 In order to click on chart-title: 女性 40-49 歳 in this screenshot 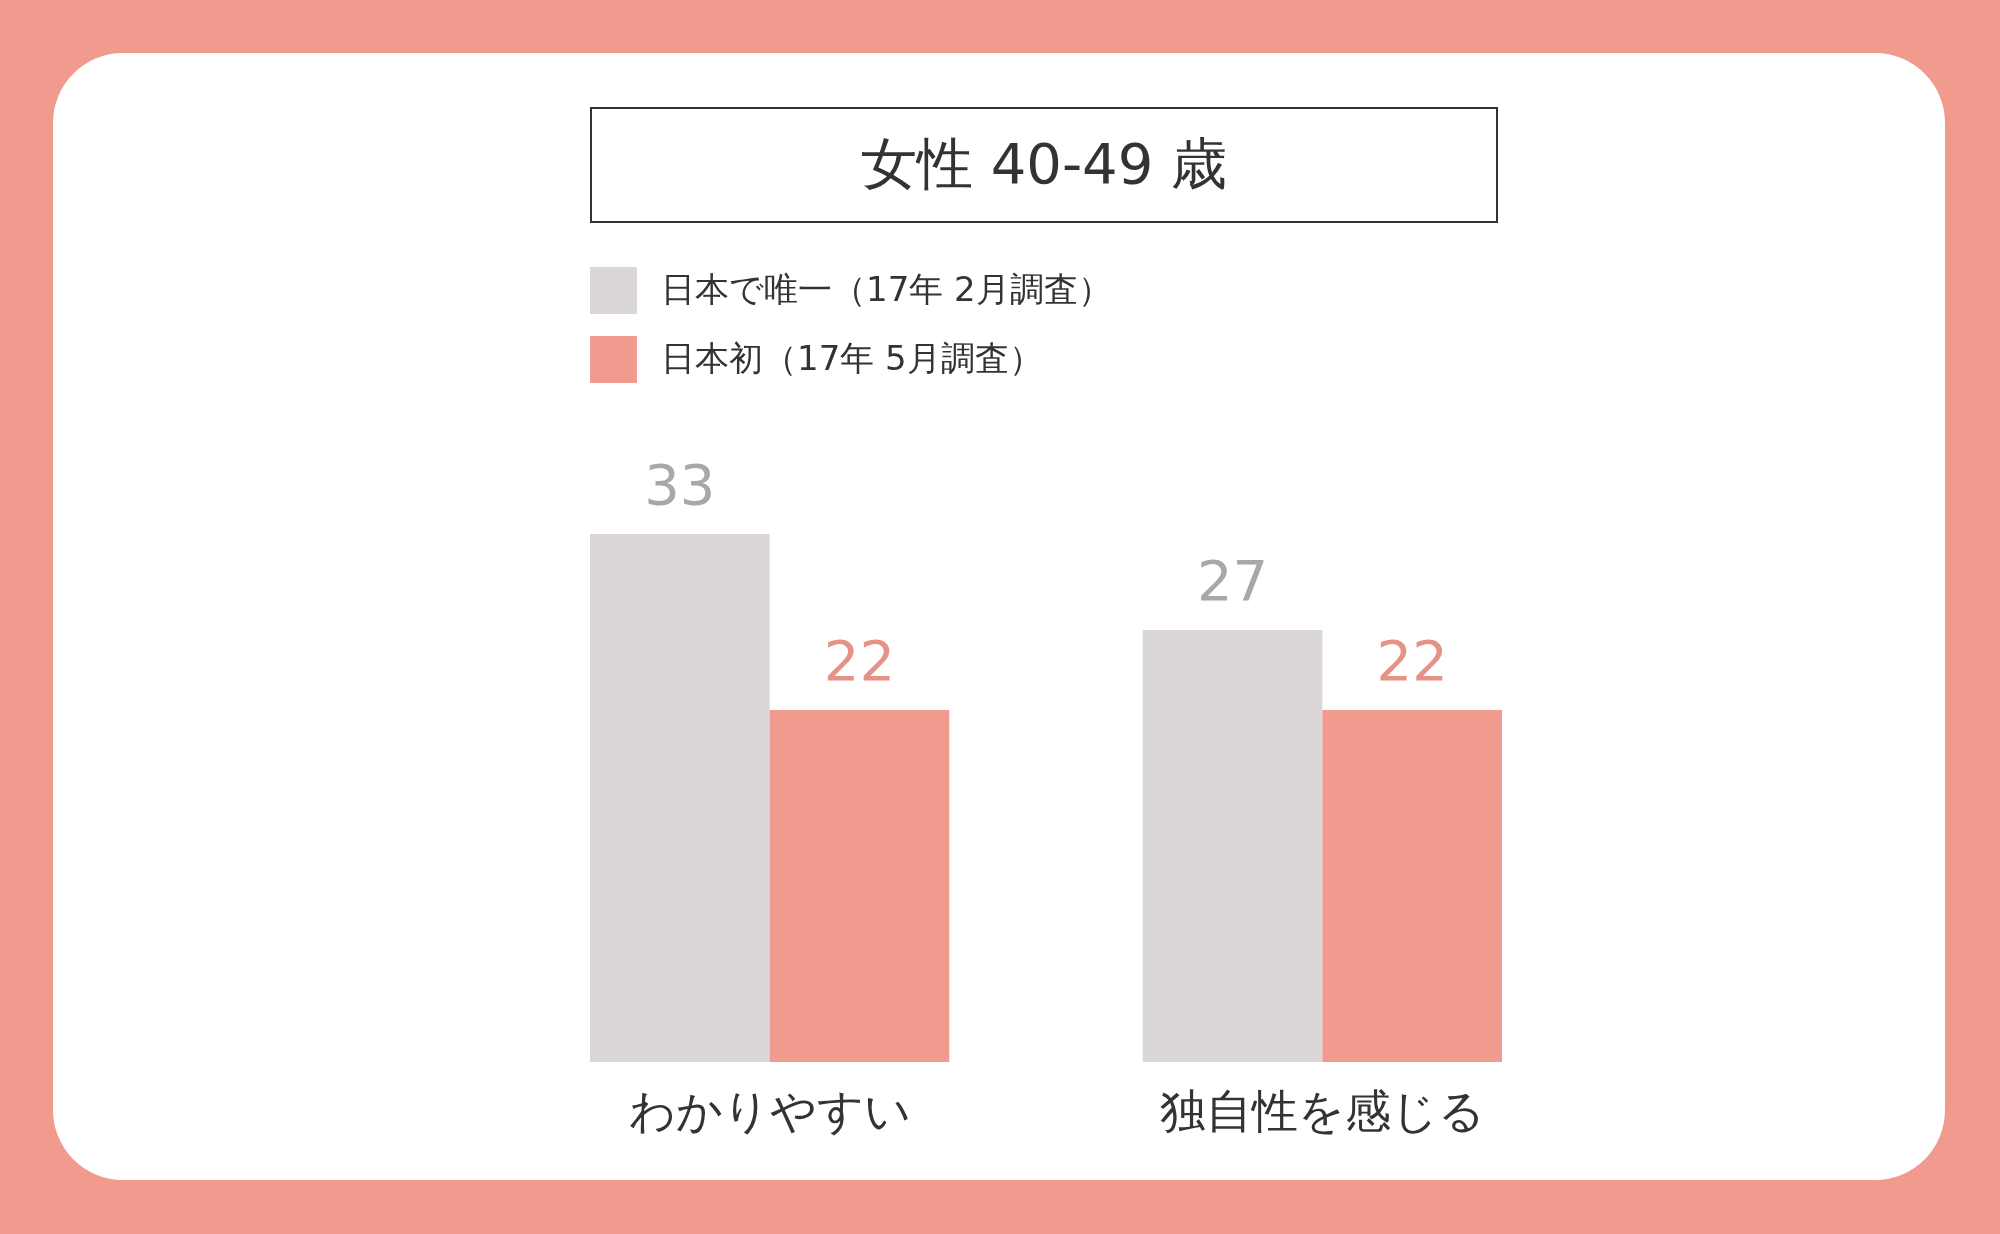, I will do `click(1044, 165)`.